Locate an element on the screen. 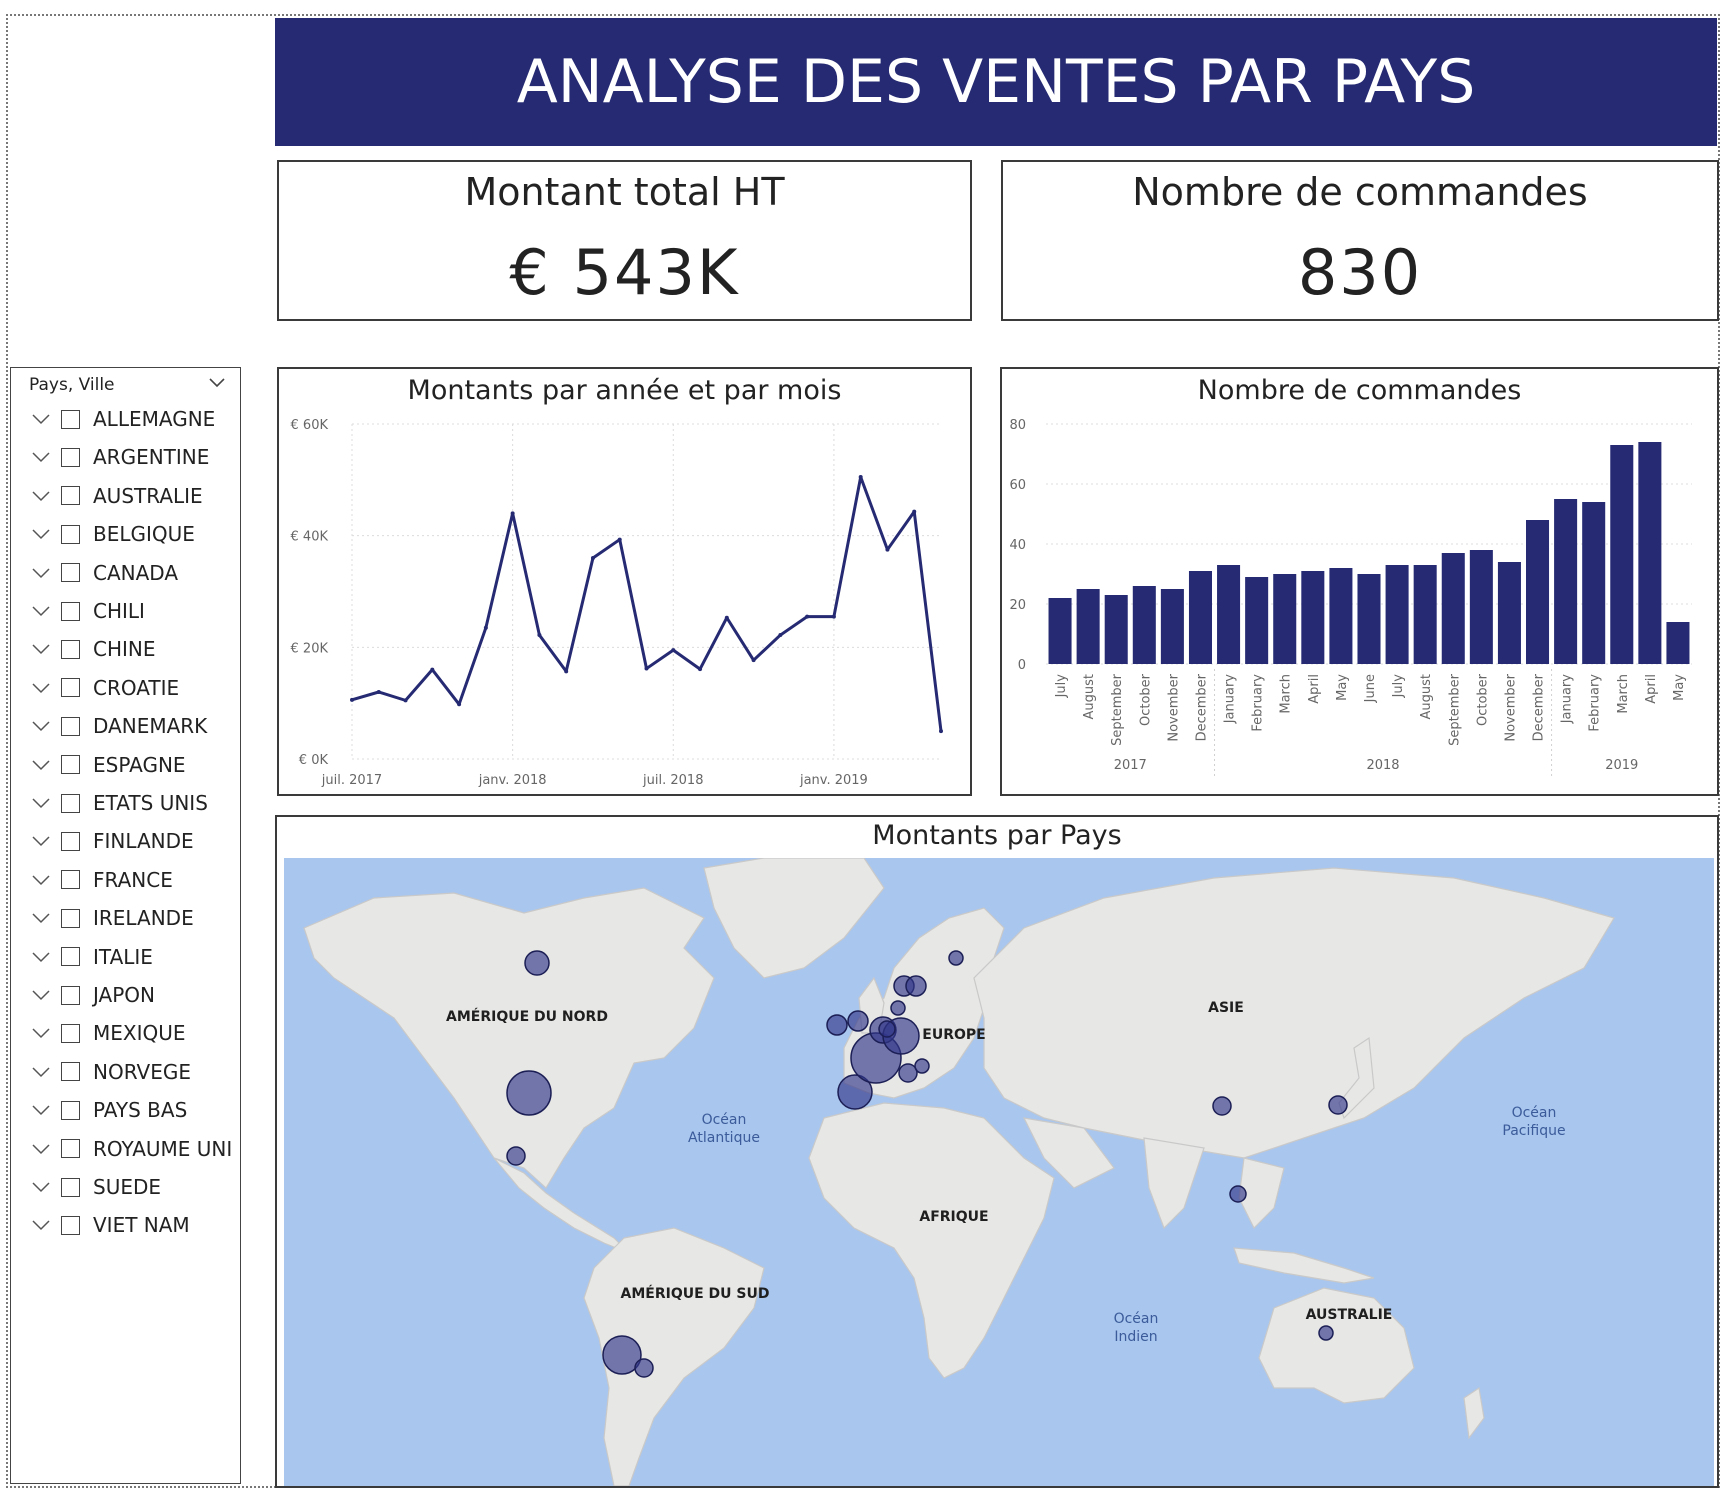  slicer-item: JAPON is located at coordinates (92, 995).